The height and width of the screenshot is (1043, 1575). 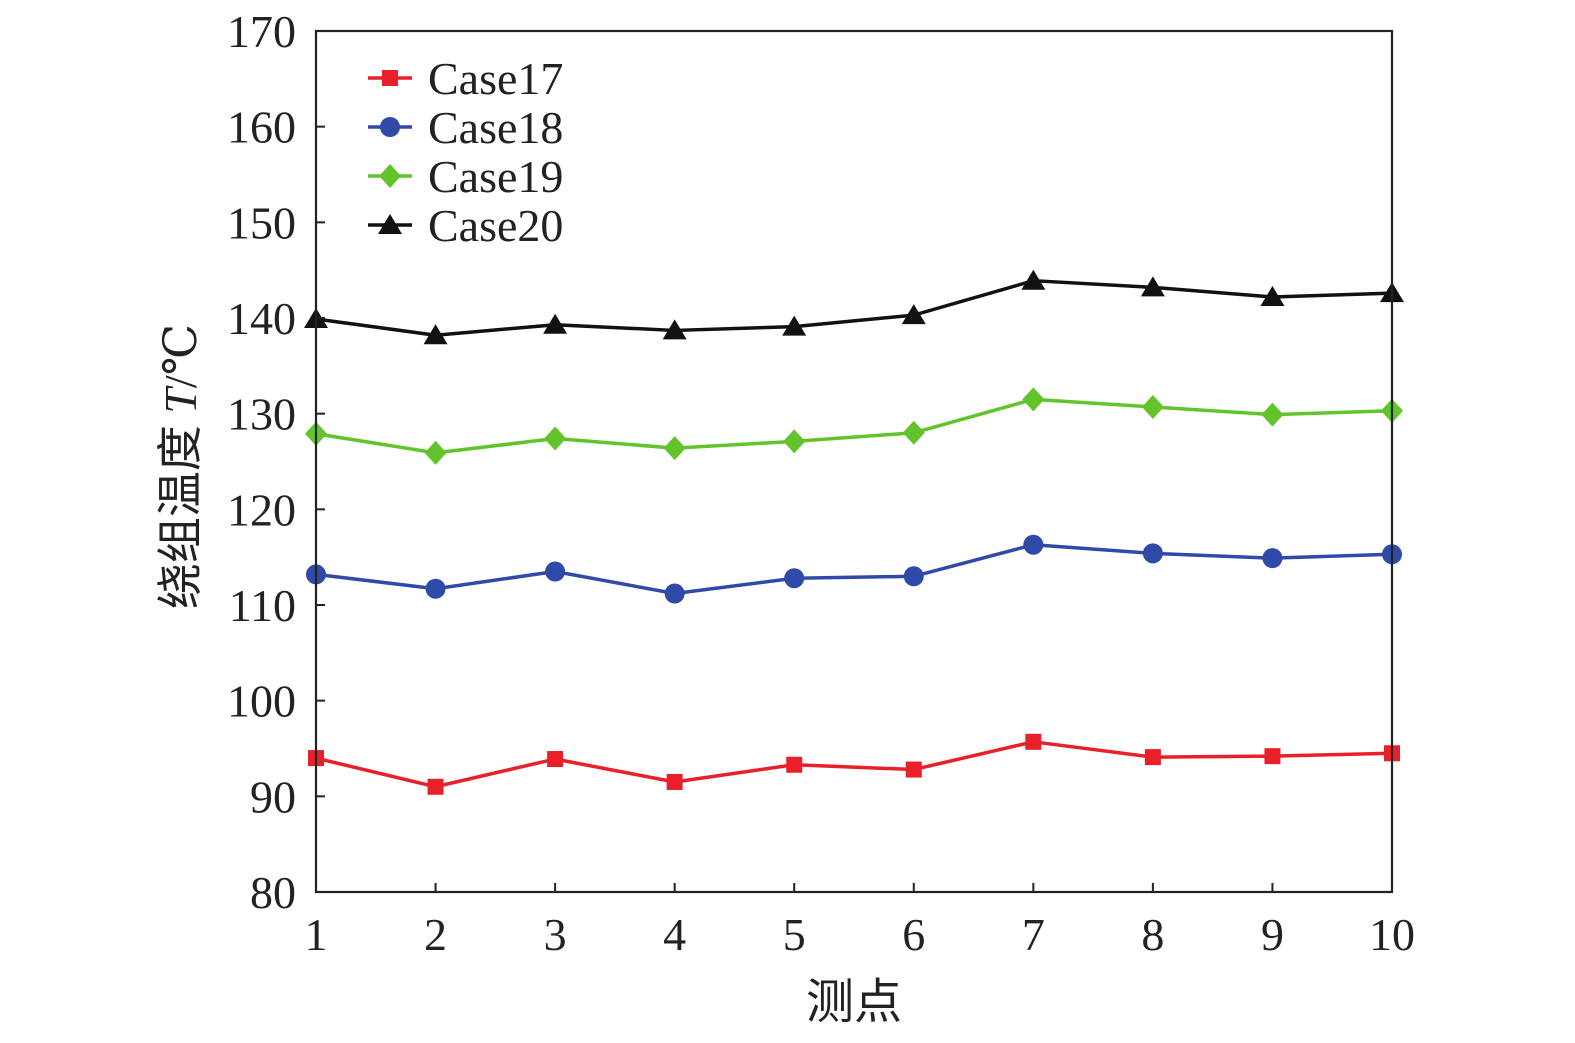 I want to click on y-tick-label: 90, so click(x=273, y=796).